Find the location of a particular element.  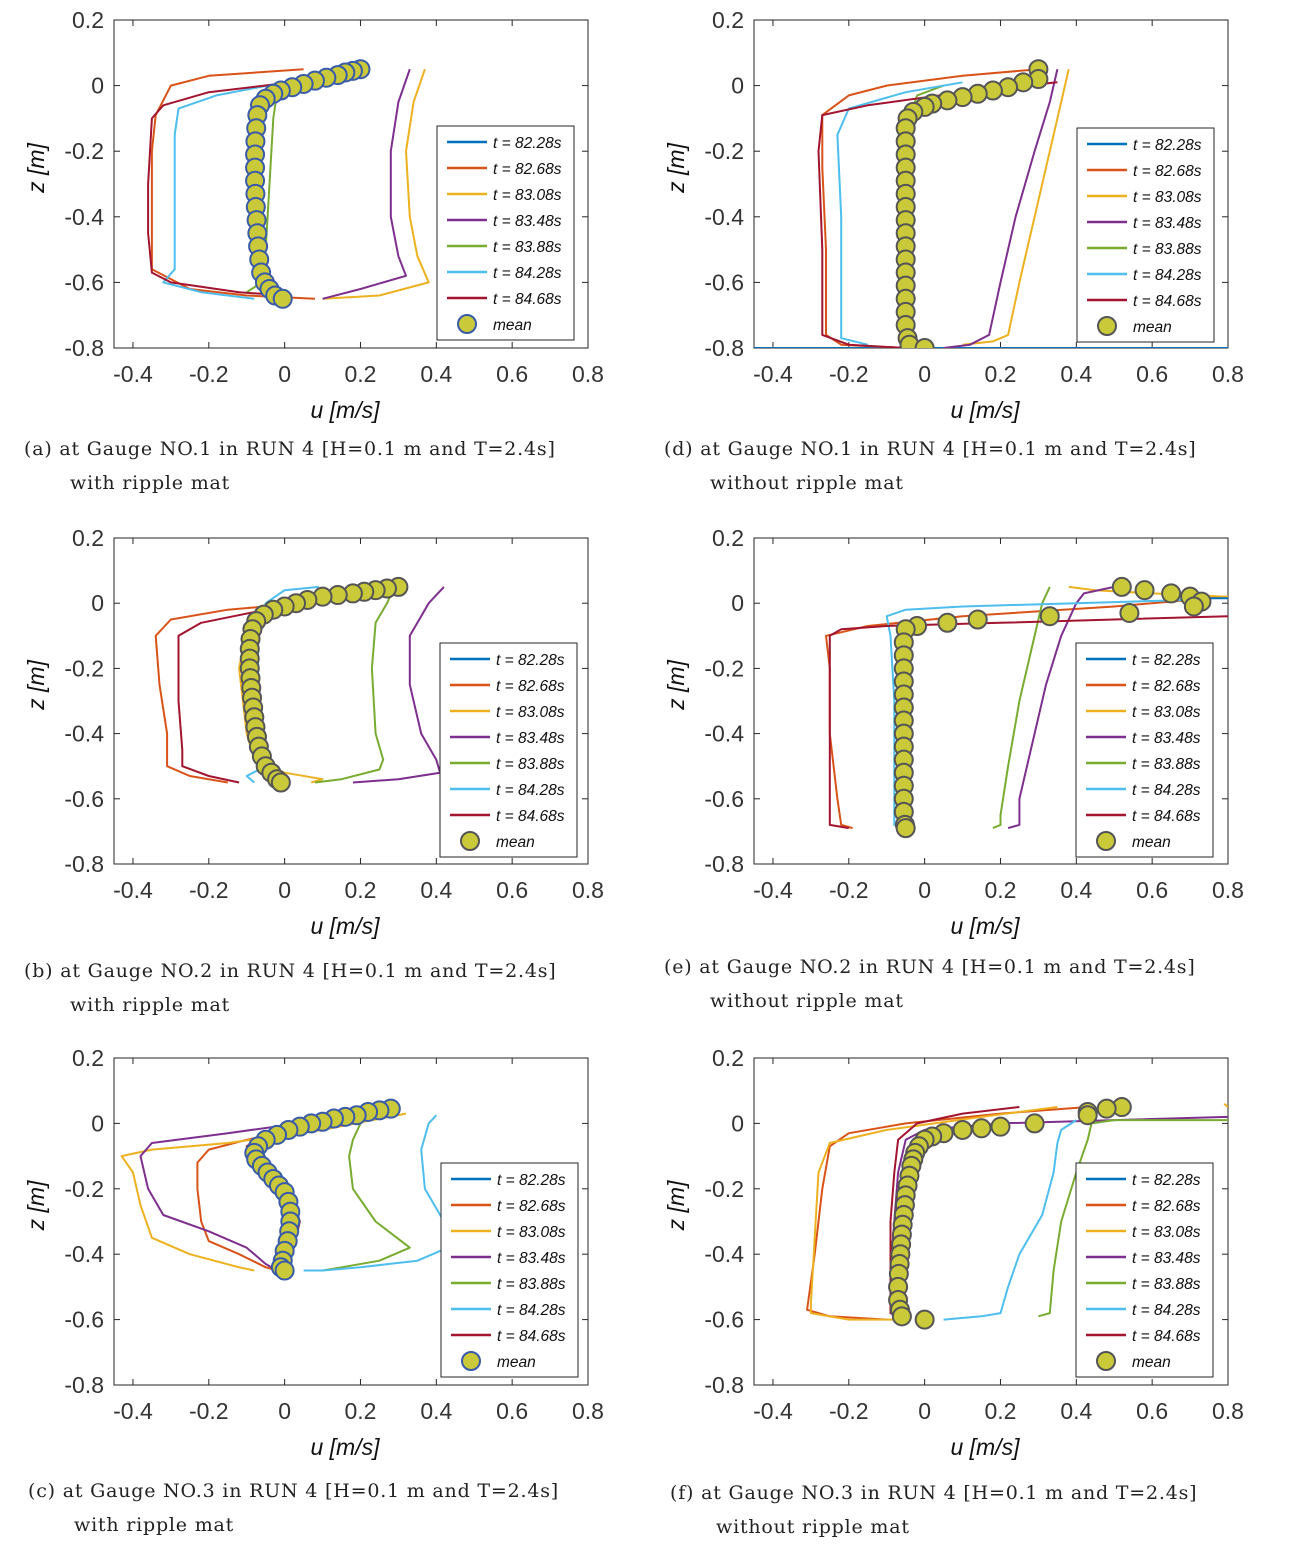

legend-label-c-2: t = 83.08s is located at coordinates (531, 1232).